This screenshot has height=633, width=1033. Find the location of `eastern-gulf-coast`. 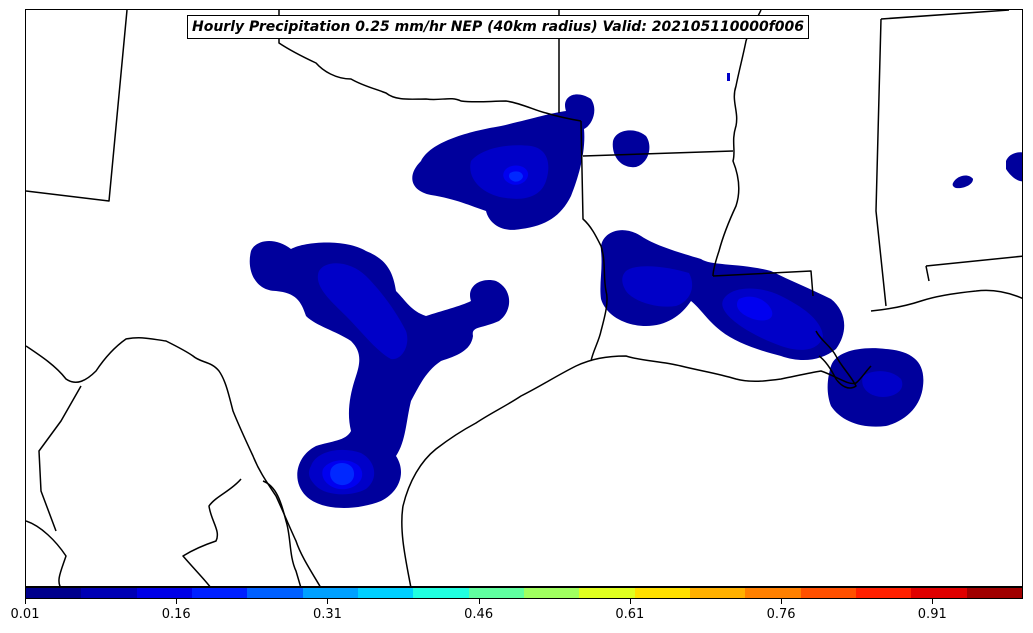

eastern-gulf-coast is located at coordinates (946, 300).